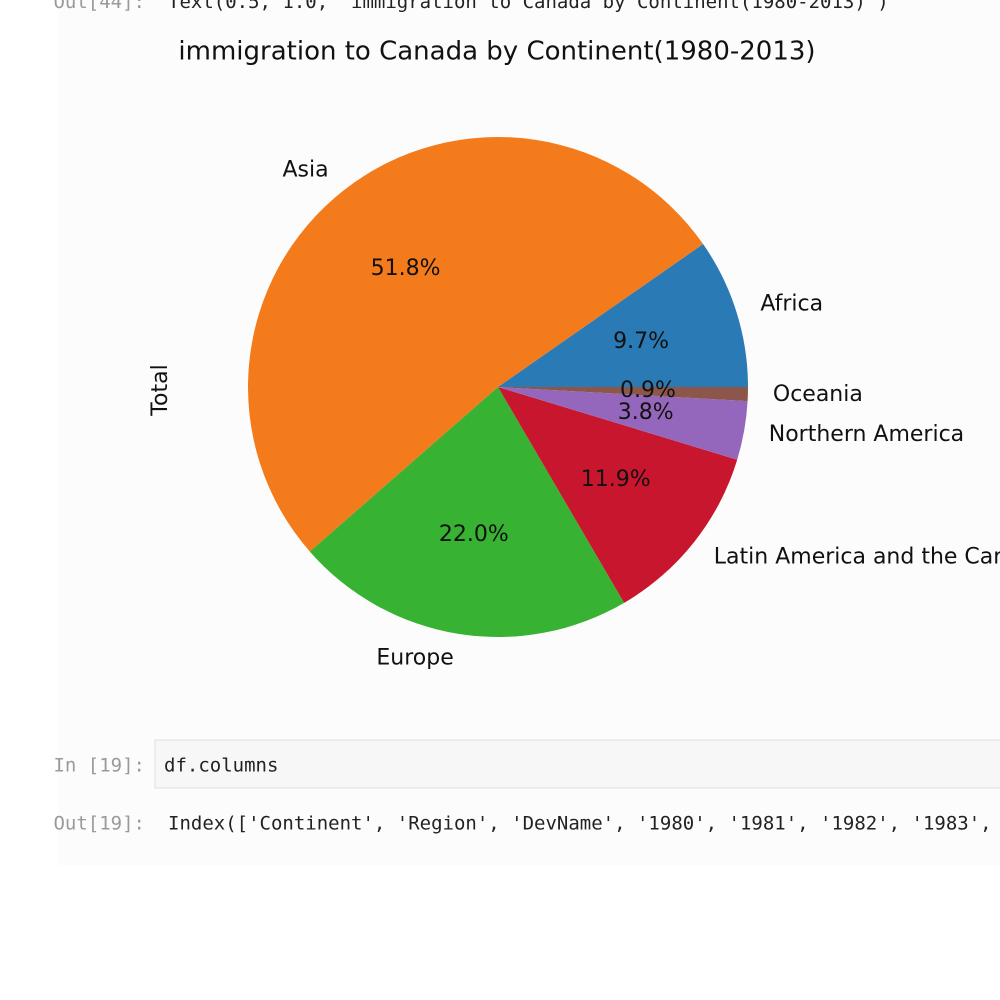  Describe the element at coordinates (616, 479) in the screenshot. I see `slice-percent: 11.9%` at that location.